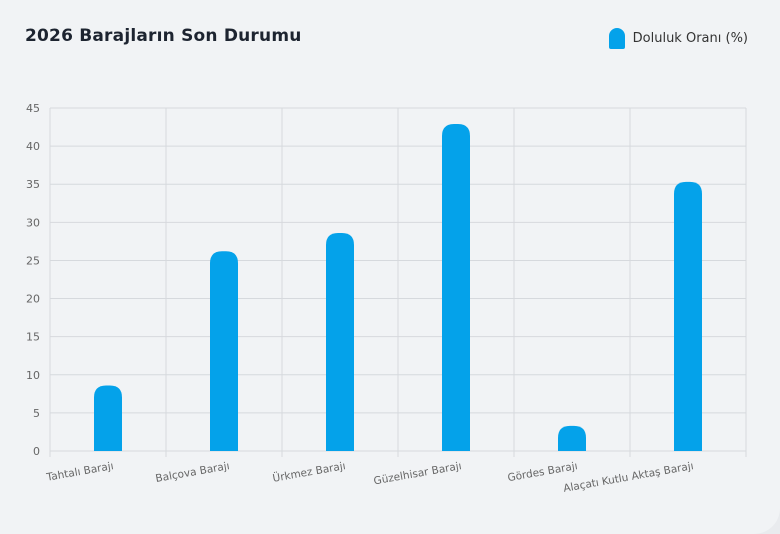 This screenshot has width=780, height=534. Describe the element at coordinates (418, 473) in the screenshot. I see `x-tick-label: Güzelhisar Barajı` at that location.